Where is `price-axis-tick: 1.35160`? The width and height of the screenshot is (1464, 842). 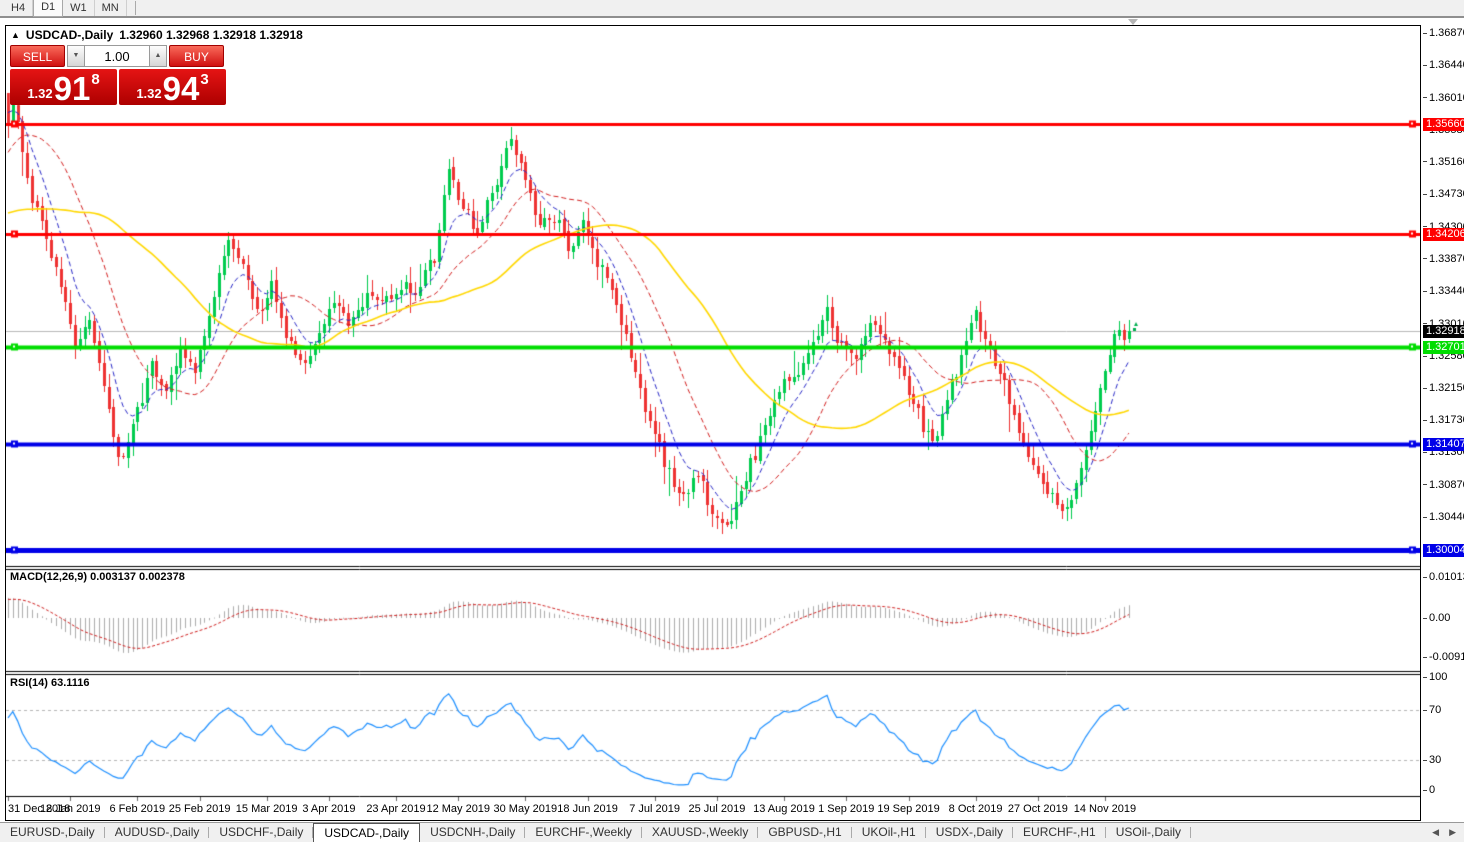 price-axis-tick: 1.35160 is located at coordinates (1443, 162).